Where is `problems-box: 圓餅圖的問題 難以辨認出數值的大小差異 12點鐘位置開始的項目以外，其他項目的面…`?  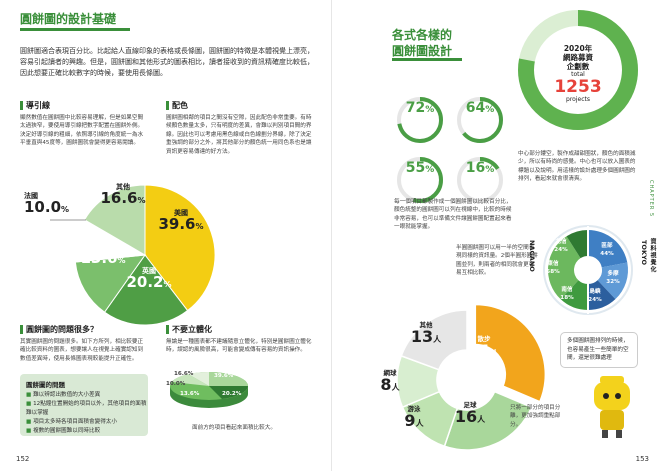 problems-box: 圓餅圖的問題 難以辨認出數值的大小差異 12點鐘位置開始的項目以外，其他項目的面… is located at coordinates (84, 405).